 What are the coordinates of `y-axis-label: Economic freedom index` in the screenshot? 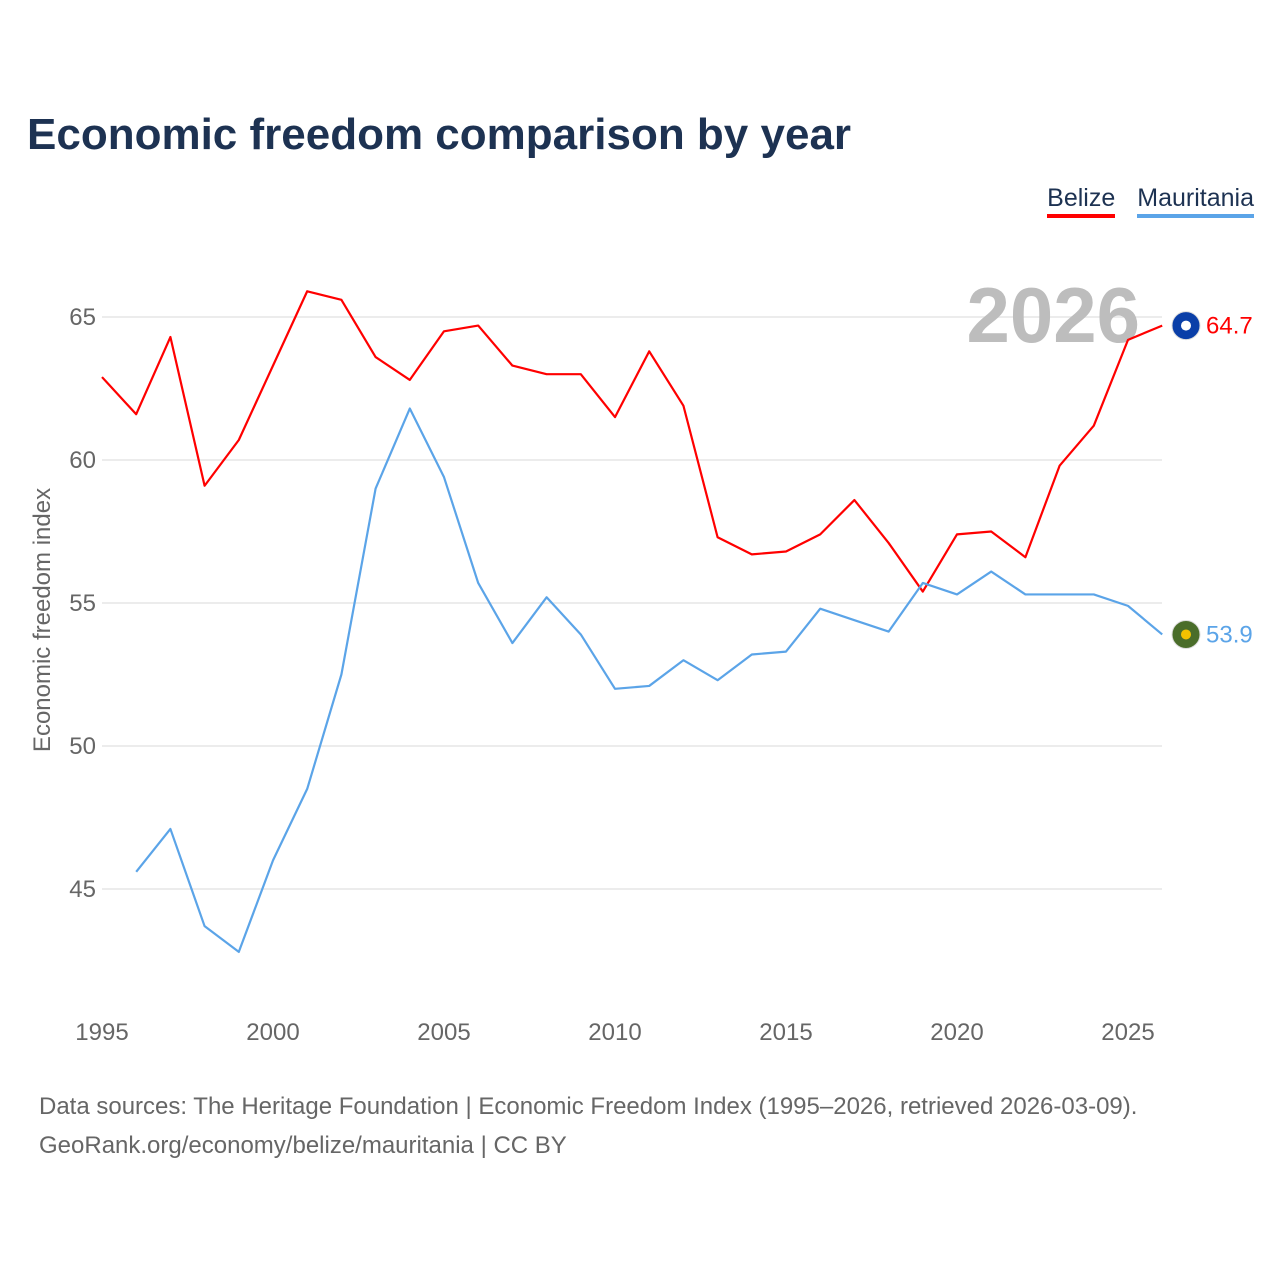 It's located at (42, 620).